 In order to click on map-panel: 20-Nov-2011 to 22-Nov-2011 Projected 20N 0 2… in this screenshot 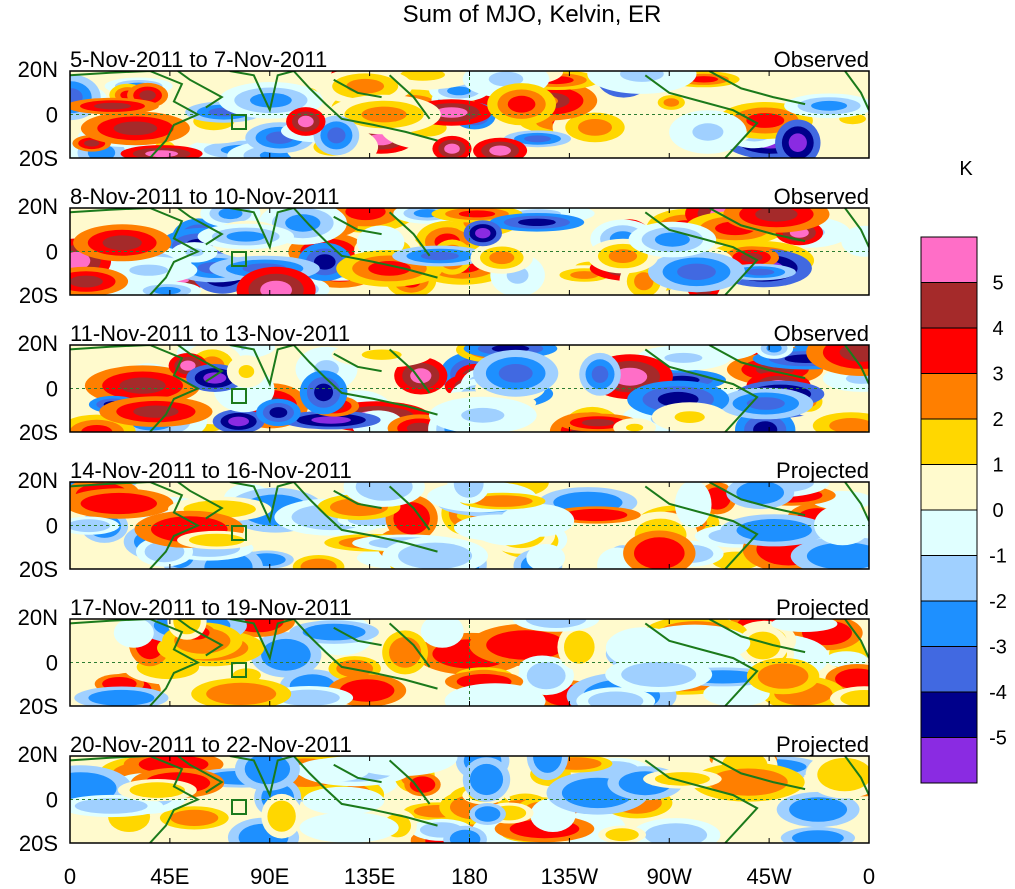, I will do `click(444, 794)`.